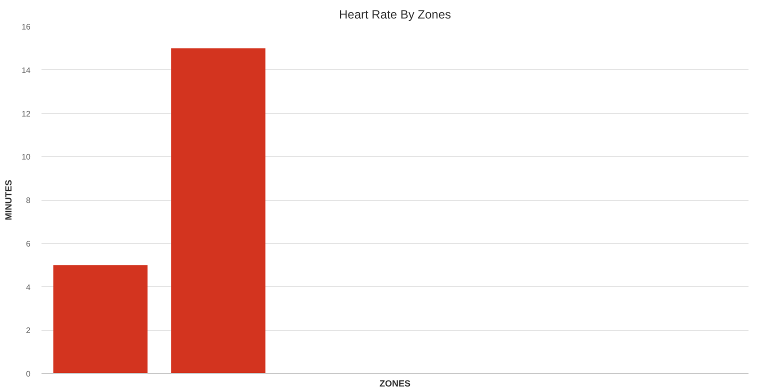  Describe the element at coordinates (29, 200) in the screenshot. I see `y-tick-label: 8` at that location.